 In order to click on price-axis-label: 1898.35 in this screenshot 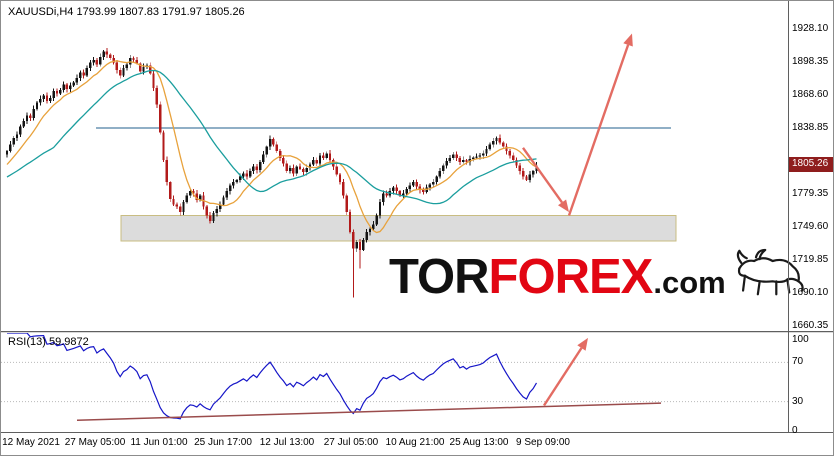, I will do `click(810, 61)`.